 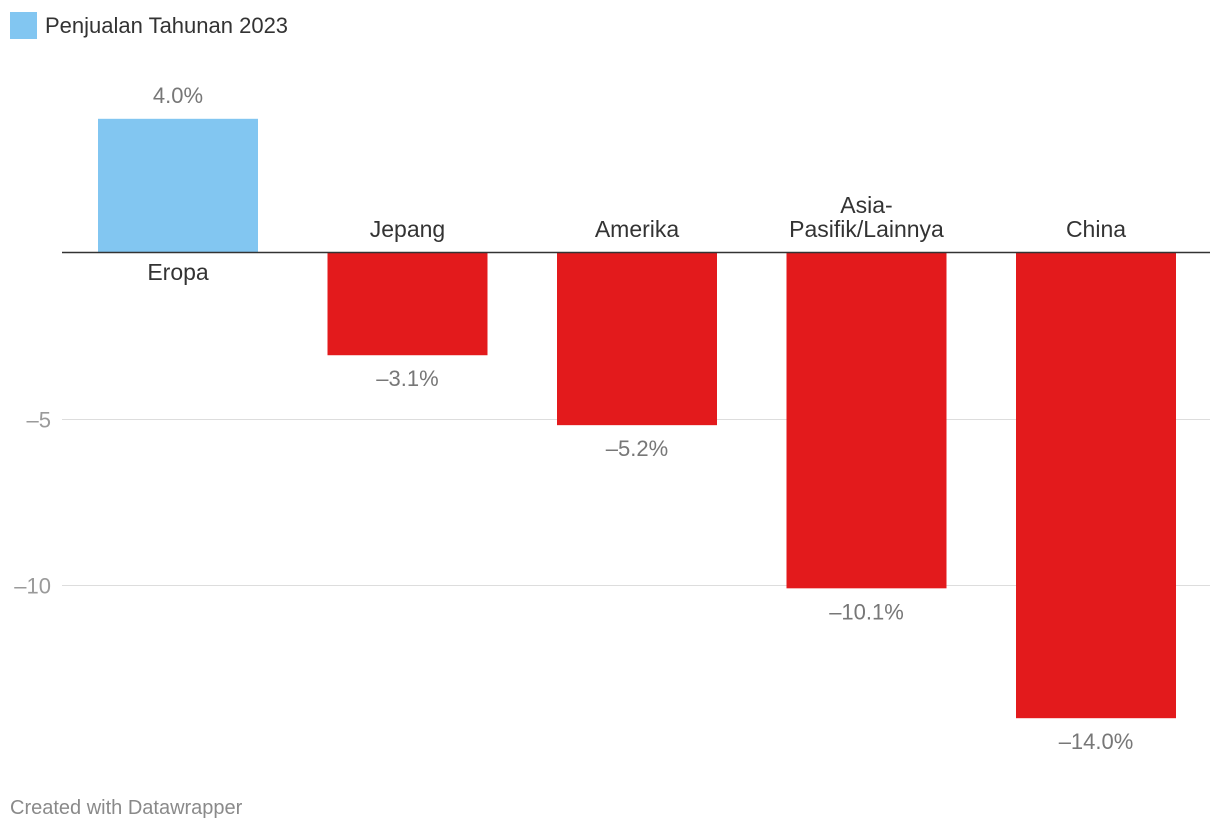 I want to click on category-label: Eropa, so click(x=178, y=272).